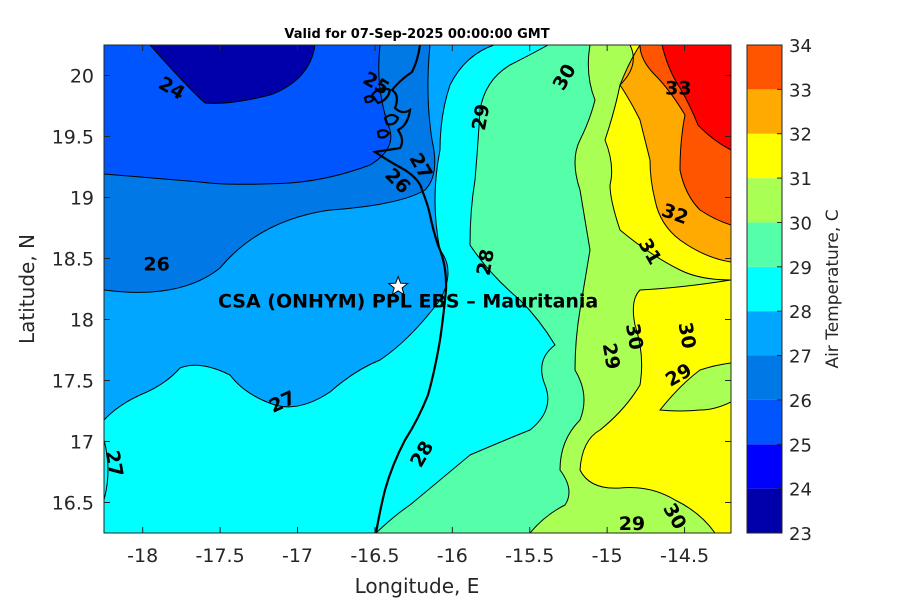 The height and width of the screenshot is (600, 900). I want to click on colorbar-tick-label: 31, so click(800, 179).